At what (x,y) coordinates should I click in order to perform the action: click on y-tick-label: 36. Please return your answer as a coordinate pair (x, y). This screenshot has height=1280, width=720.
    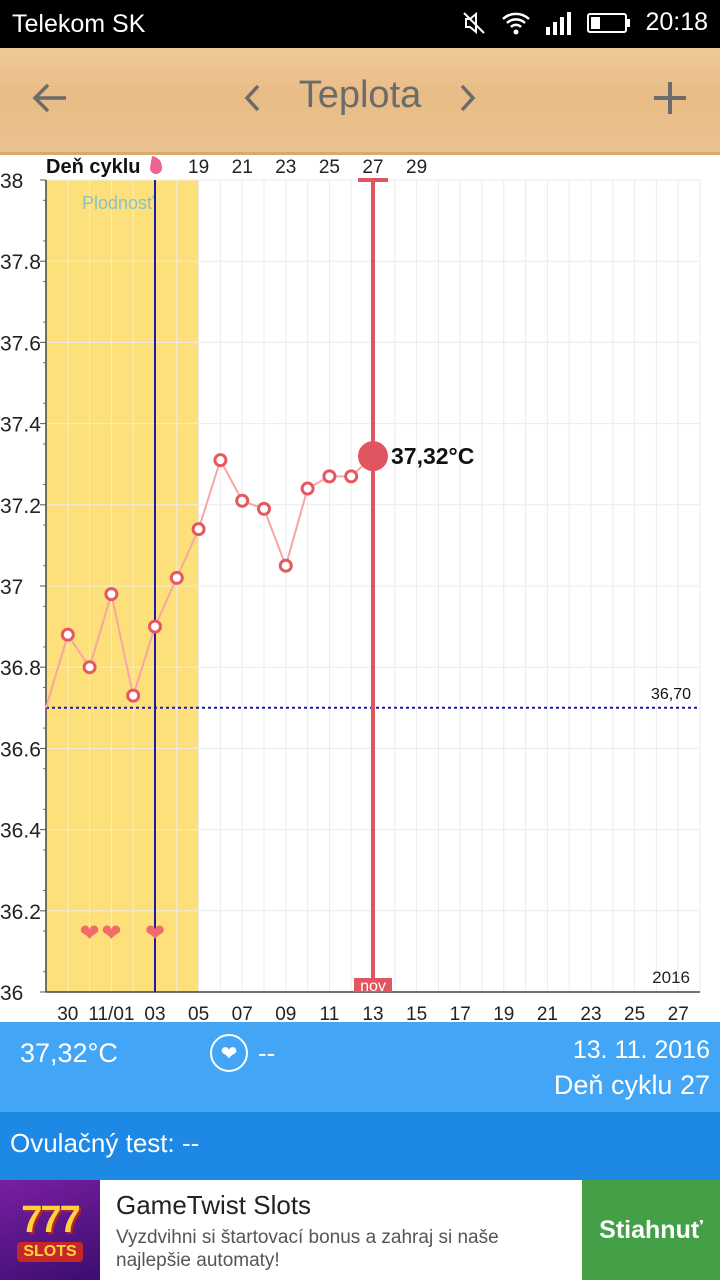
    Looking at the image, I should click on (11, 993).